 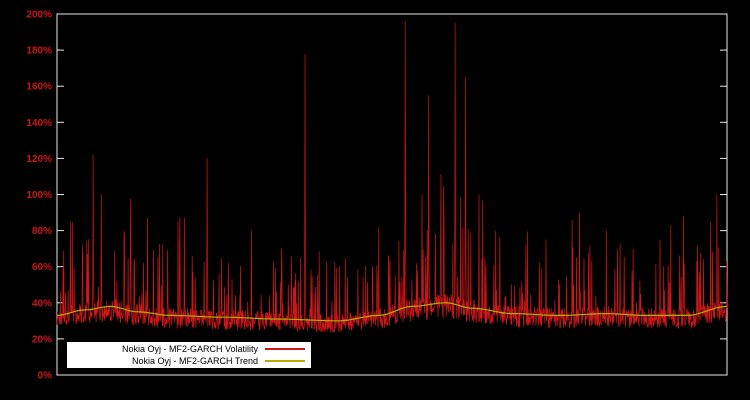 What do you see at coordinates (39, 51) in the screenshot?
I see `y-axis-tick-label: 180%` at bounding box center [39, 51].